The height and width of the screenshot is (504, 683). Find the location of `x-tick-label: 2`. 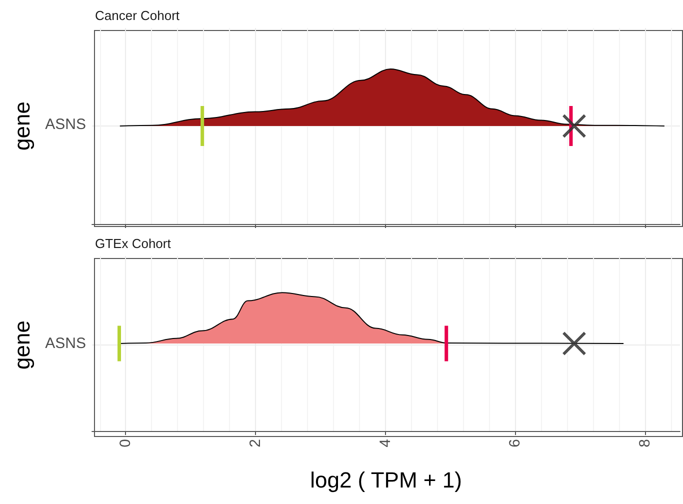

x-tick-label: 2 is located at coordinates (255, 443).